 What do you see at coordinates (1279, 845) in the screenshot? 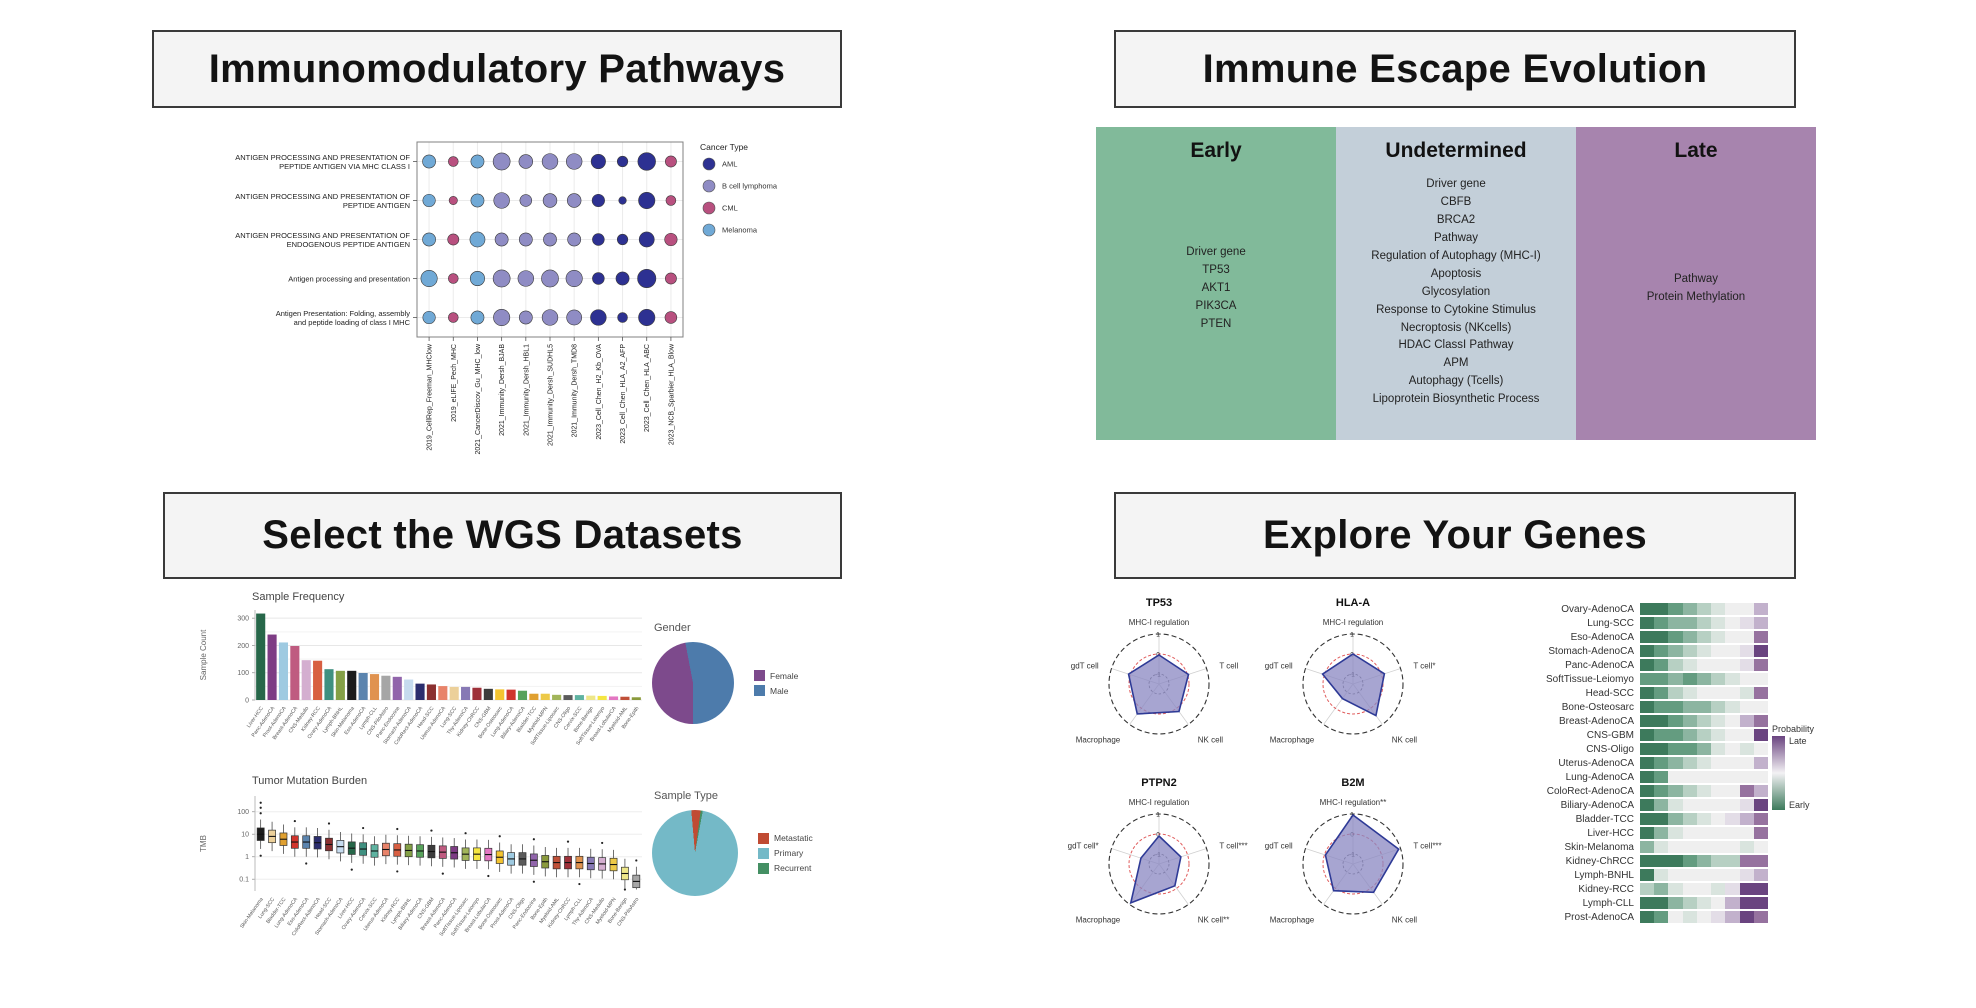
I see `radar-axis-label: gdT cell` at bounding box center [1279, 845].